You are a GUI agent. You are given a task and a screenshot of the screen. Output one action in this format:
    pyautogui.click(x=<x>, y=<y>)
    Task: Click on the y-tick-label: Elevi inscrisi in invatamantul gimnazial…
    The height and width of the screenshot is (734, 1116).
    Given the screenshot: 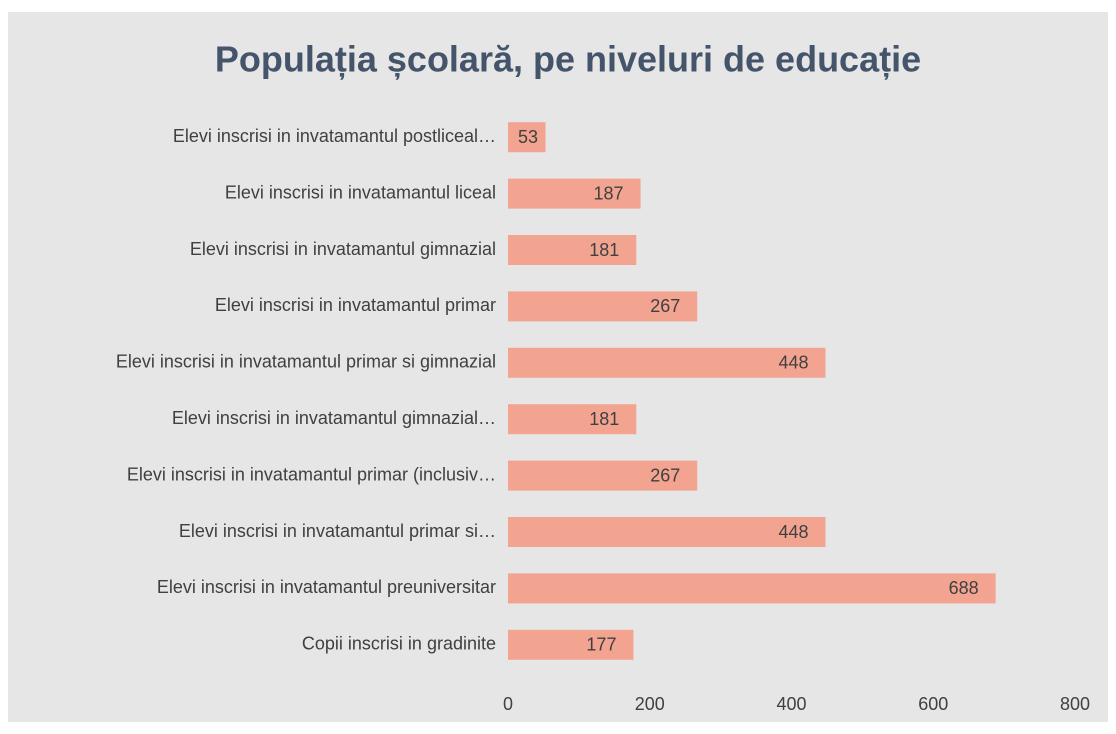 What is the action you would take?
    pyautogui.click(x=334, y=418)
    